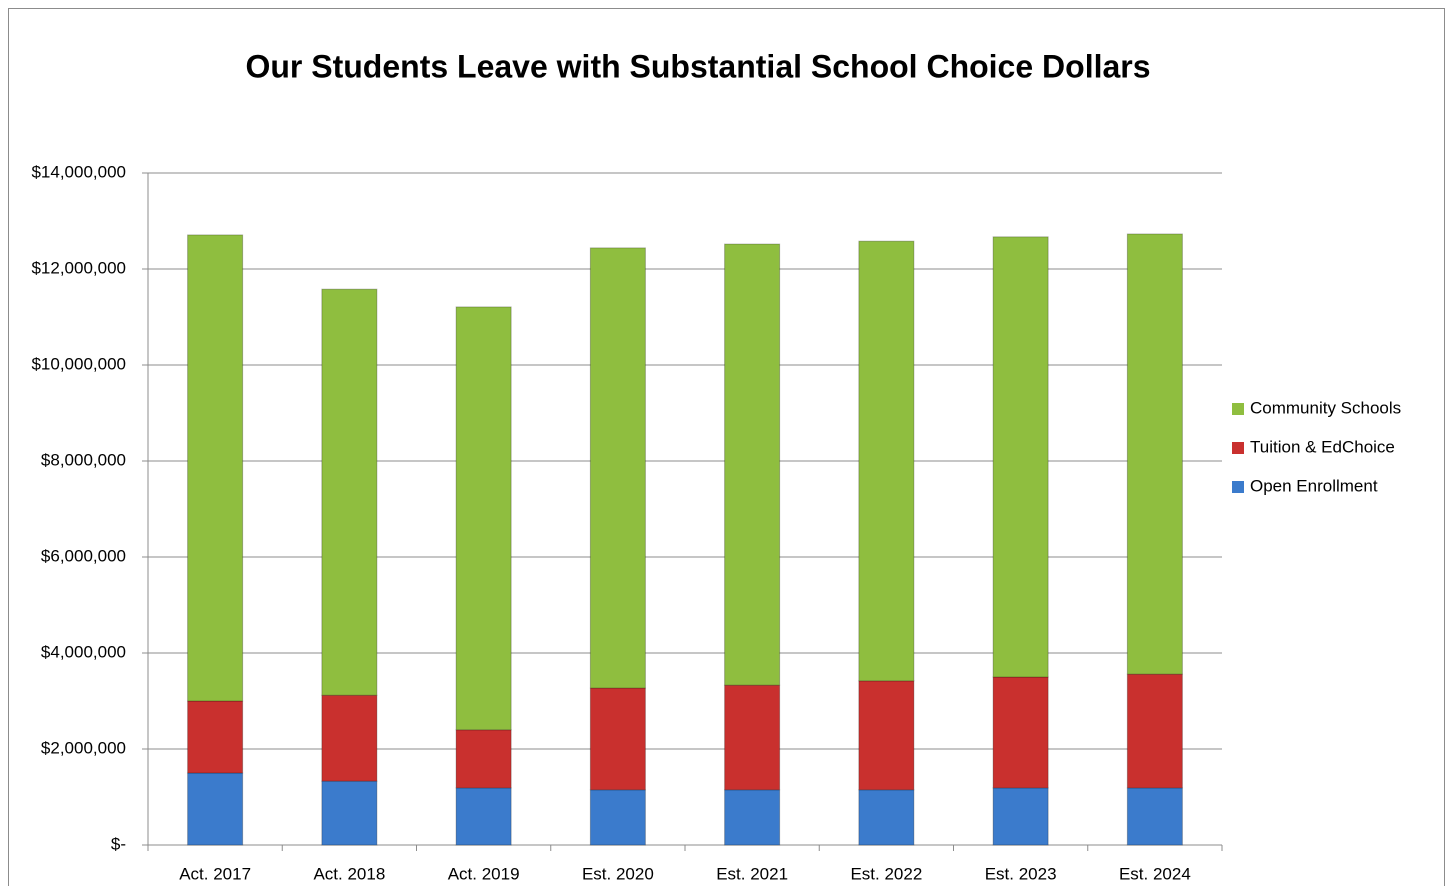 The height and width of the screenshot is (886, 1447). What do you see at coordinates (1314, 485) in the screenshot?
I see `legend-label: Open Enrollment` at bounding box center [1314, 485].